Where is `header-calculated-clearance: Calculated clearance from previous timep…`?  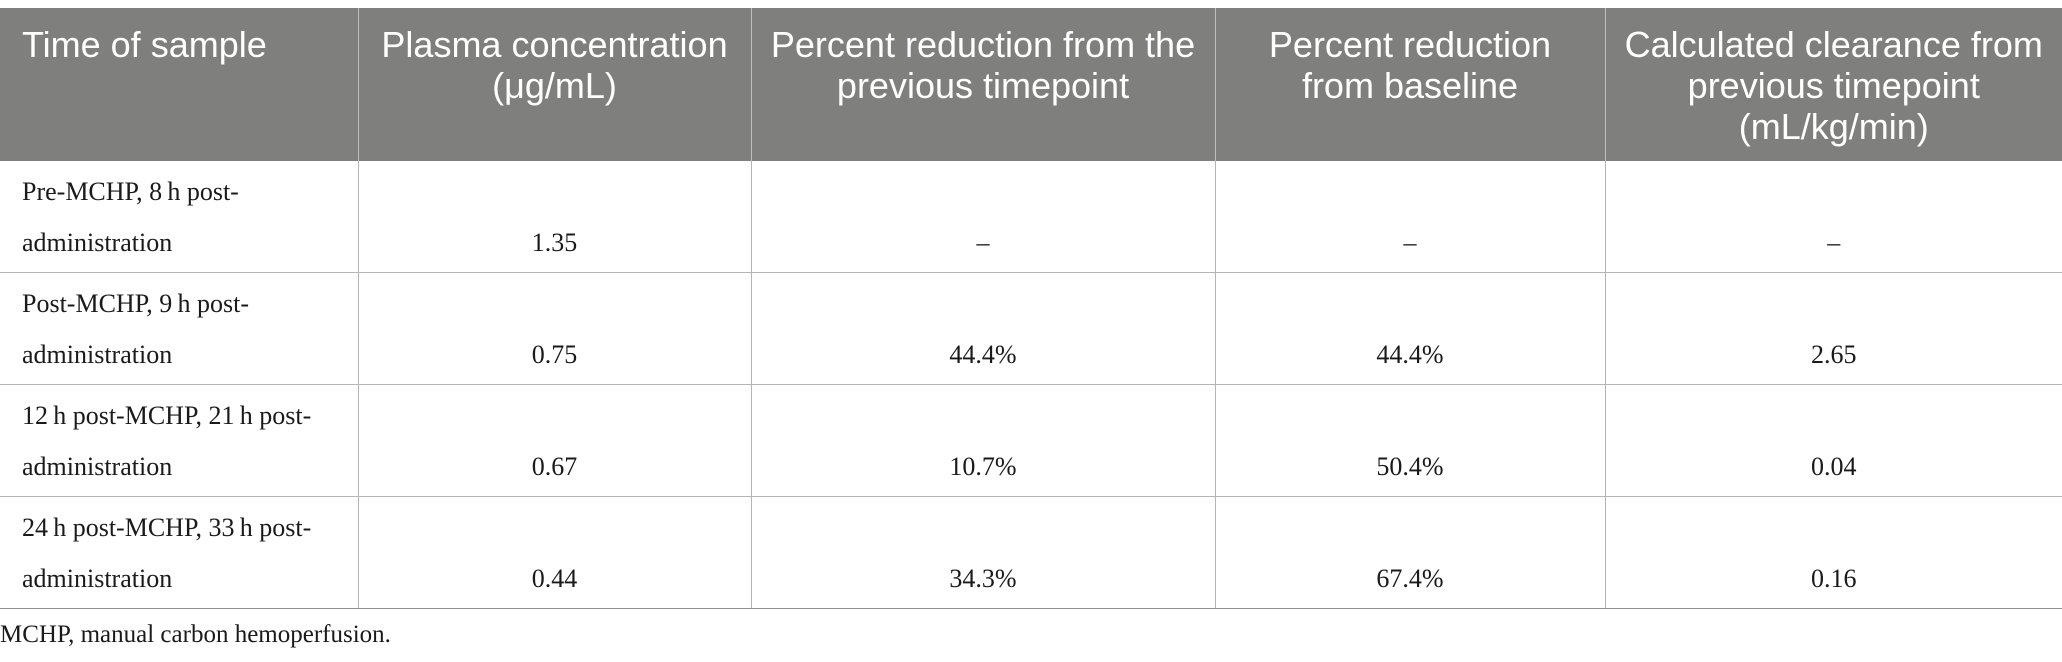 header-calculated-clearance: Calculated clearance from previous timep… is located at coordinates (1833, 84).